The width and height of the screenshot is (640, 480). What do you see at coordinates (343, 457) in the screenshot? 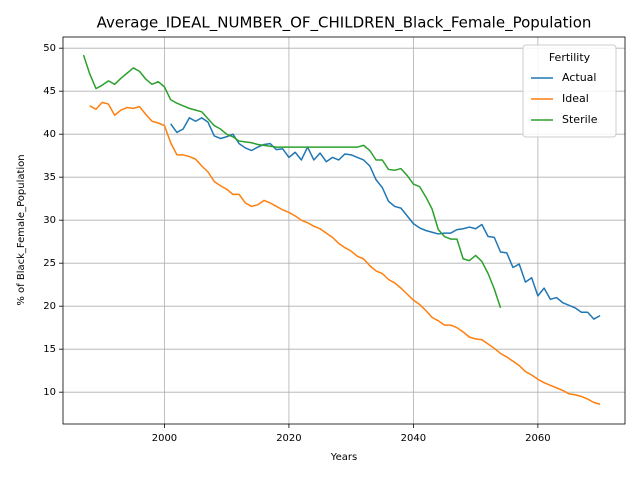
I see `x-axis-label: Years` at bounding box center [343, 457].